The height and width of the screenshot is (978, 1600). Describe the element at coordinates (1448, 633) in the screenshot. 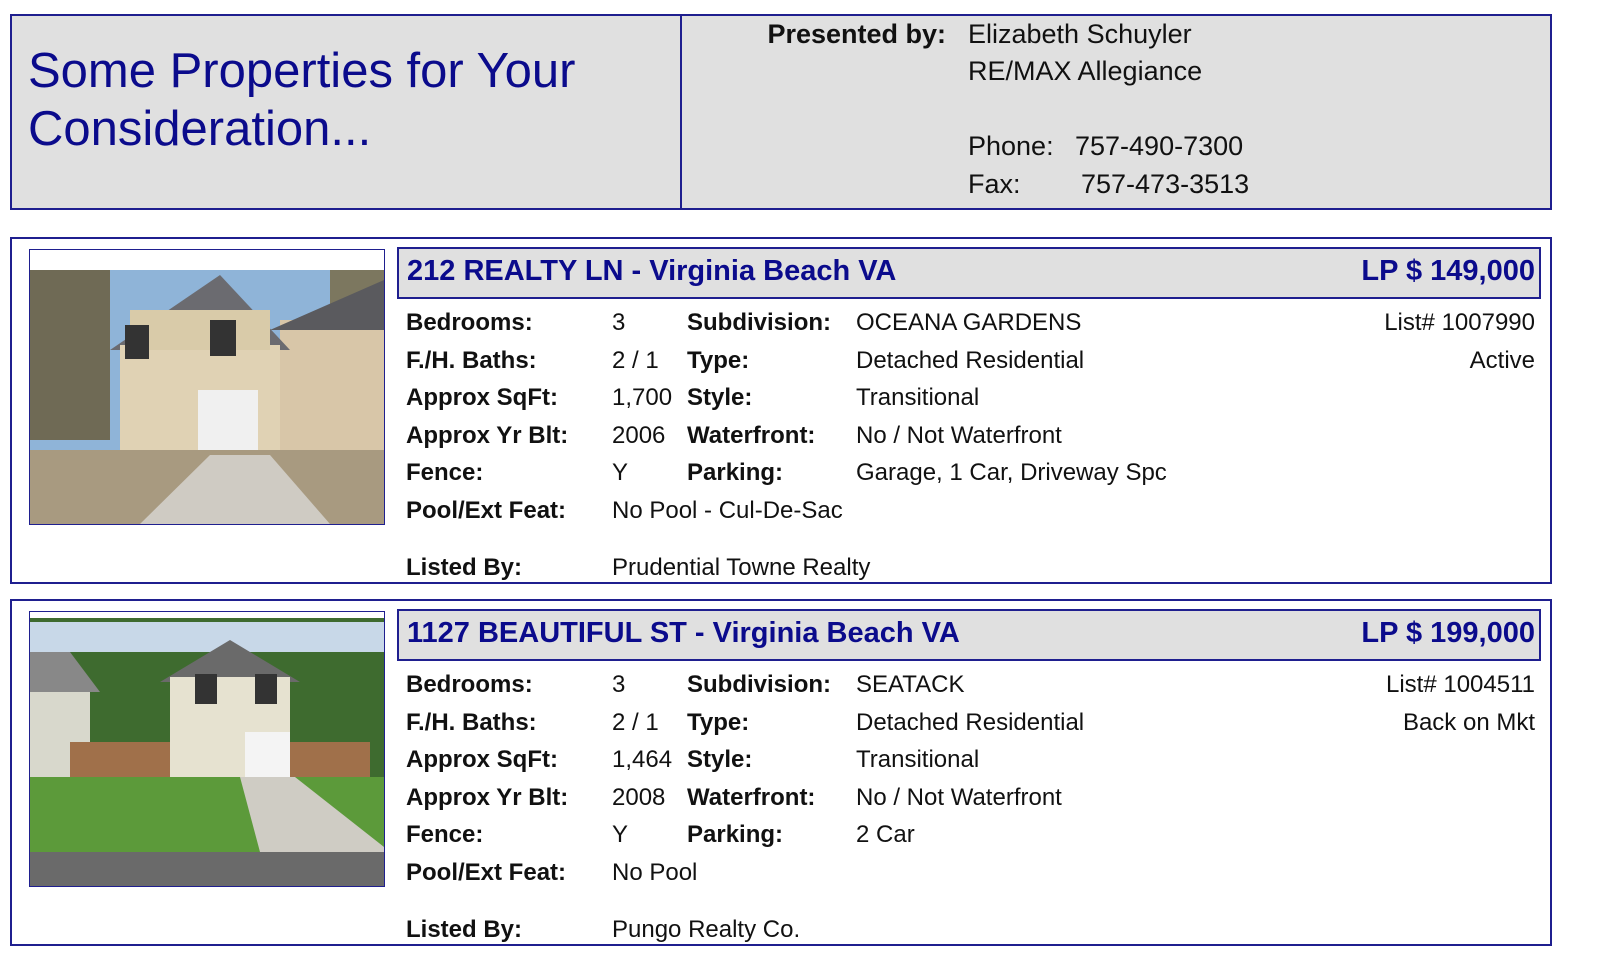

I see `listing-price: LP $ 199,000` at that location.